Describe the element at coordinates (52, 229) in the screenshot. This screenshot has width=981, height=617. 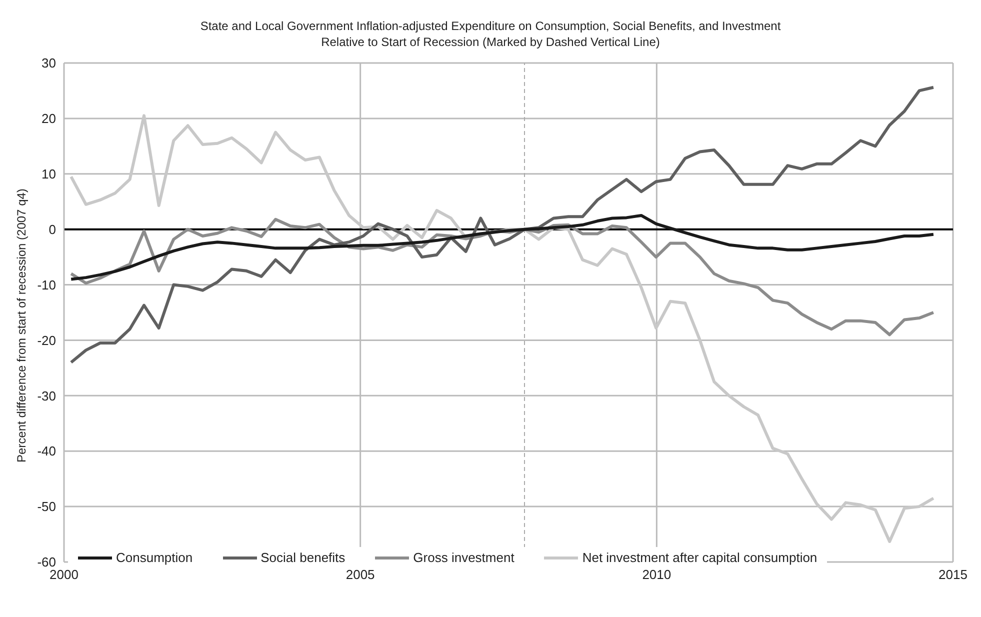
I see `y-tick-label: 0` at that location.